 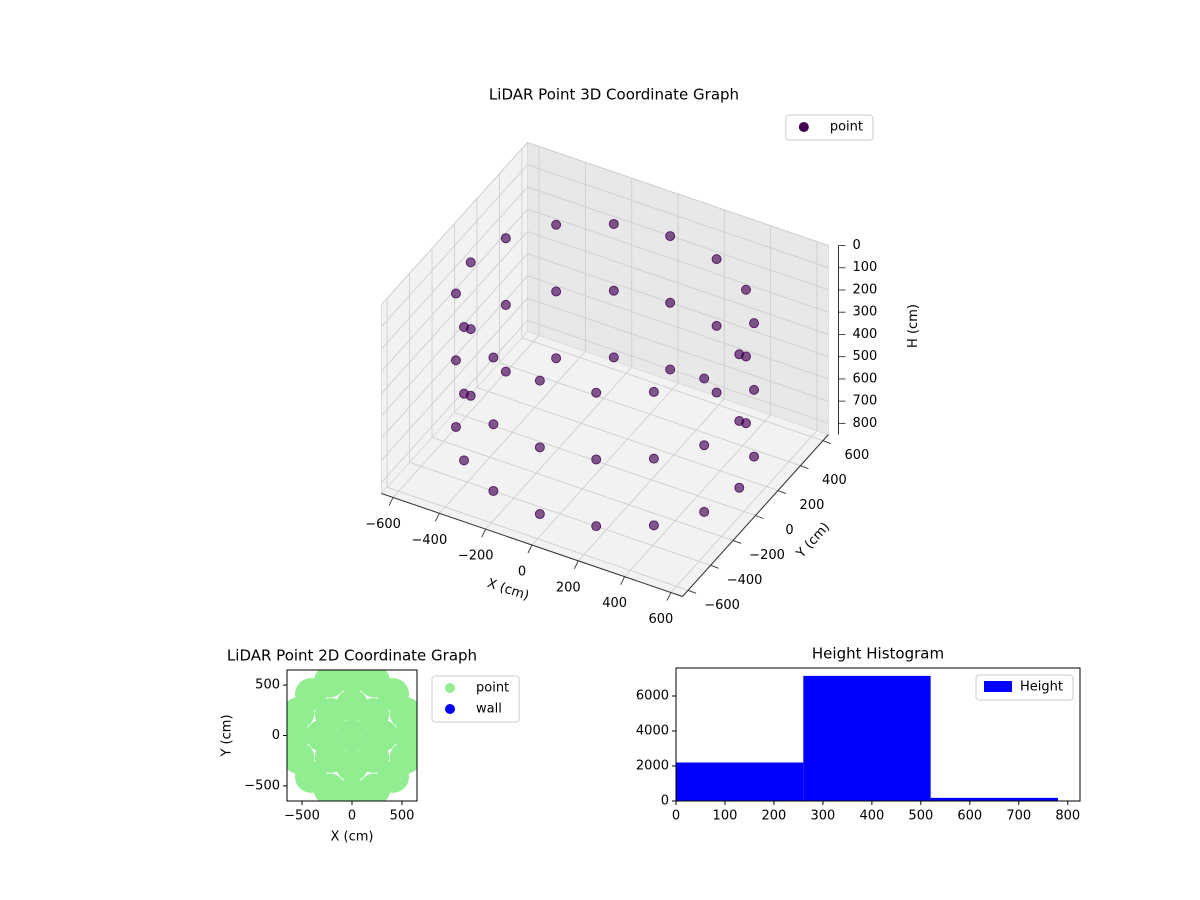 What do you see at coordinates (476, 556) in the screenshot?
I see `x-tick-label: −200` at bounding box center [476, 556].